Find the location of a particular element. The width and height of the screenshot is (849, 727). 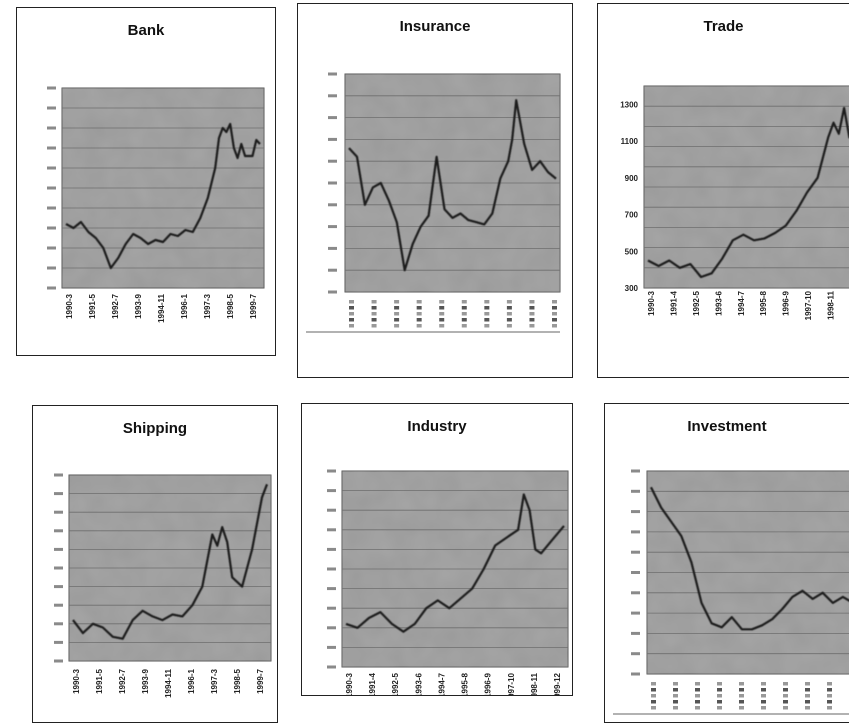

chart-title: Trade is located at coordinates (723, 26).